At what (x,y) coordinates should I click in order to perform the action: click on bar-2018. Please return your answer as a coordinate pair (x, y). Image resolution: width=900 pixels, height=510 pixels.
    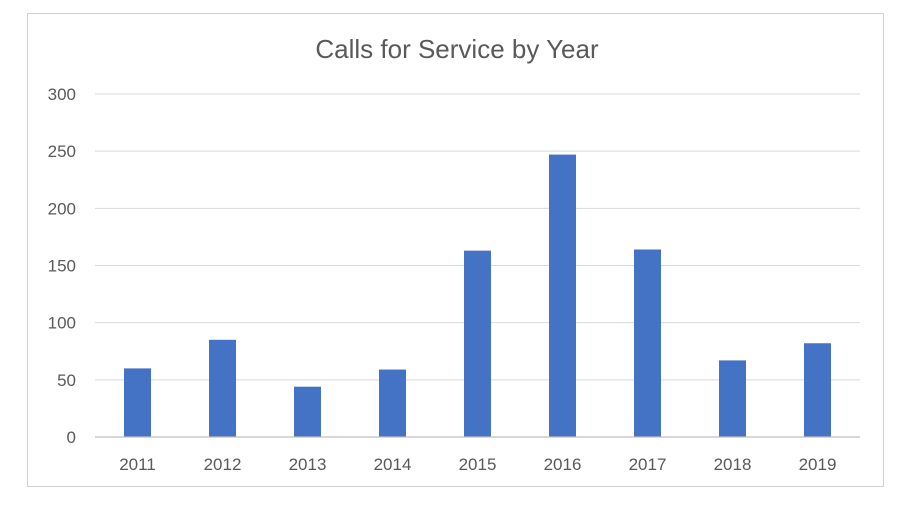
    Looking at the image, I should click on (732, 398).